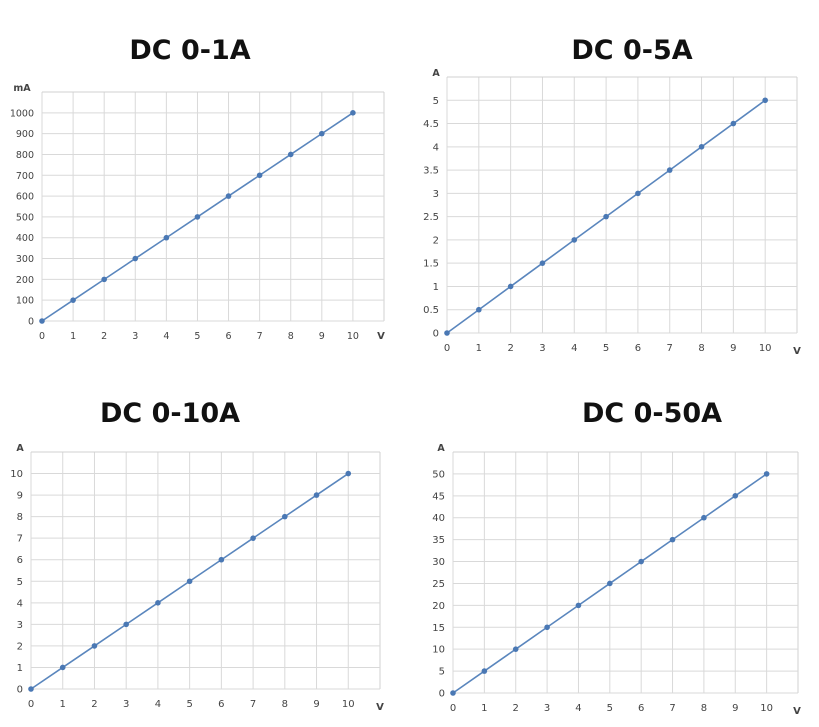 The width and height of the screenshot is (819, 727). What do you see at coordinates (16, 474) in the screenshot?
I see `y-tick-label: 10` at bounding box center [16, 474].